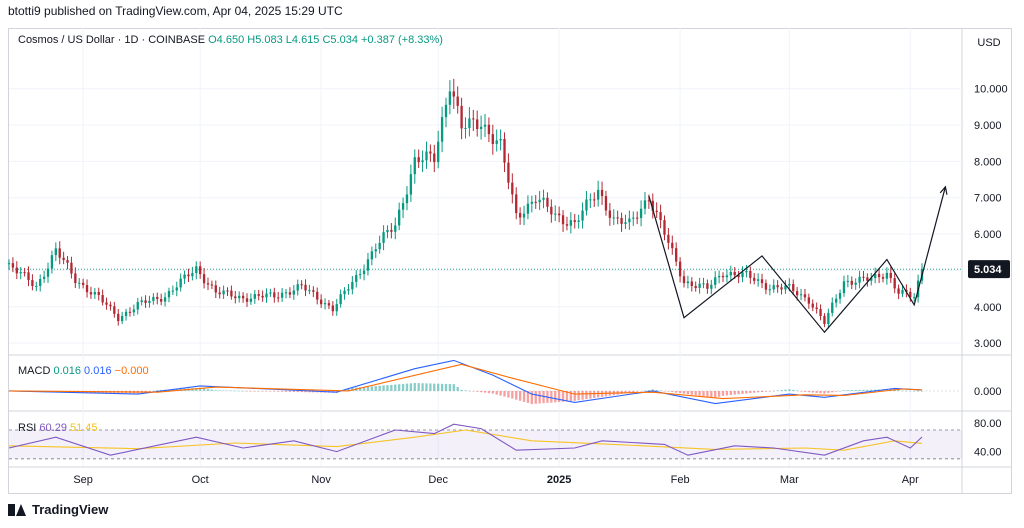 The image size is (1024, 528). What do you see at coordinates (988, 235) in the screenshot?
I see `price-tick-label: 6.000` at bounding box center [988, 235].